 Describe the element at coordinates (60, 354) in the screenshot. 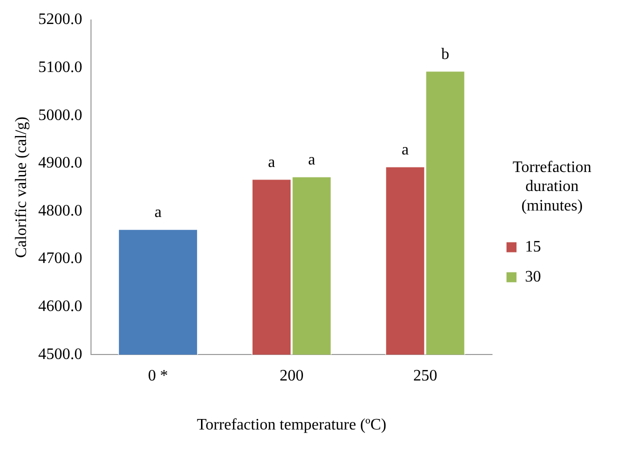

I see `y-tick-label: 4500.0` at that location.